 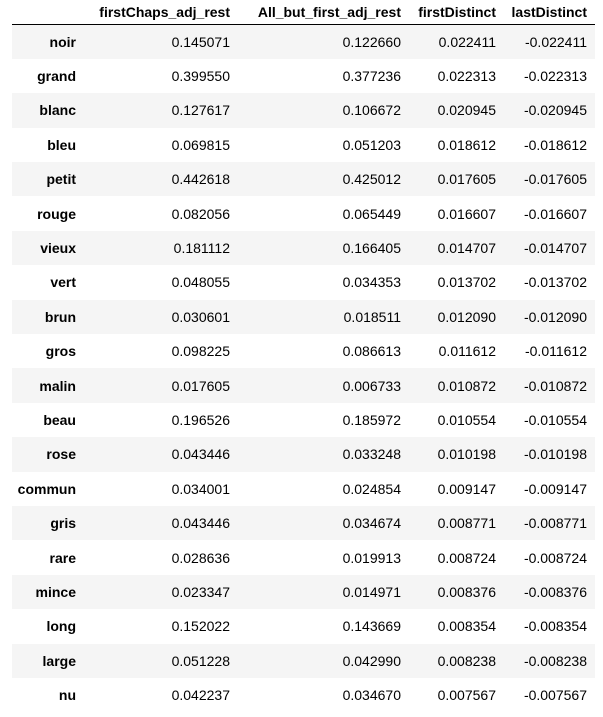 I want to click on row-index-label: large, so click(x=59, y=660).